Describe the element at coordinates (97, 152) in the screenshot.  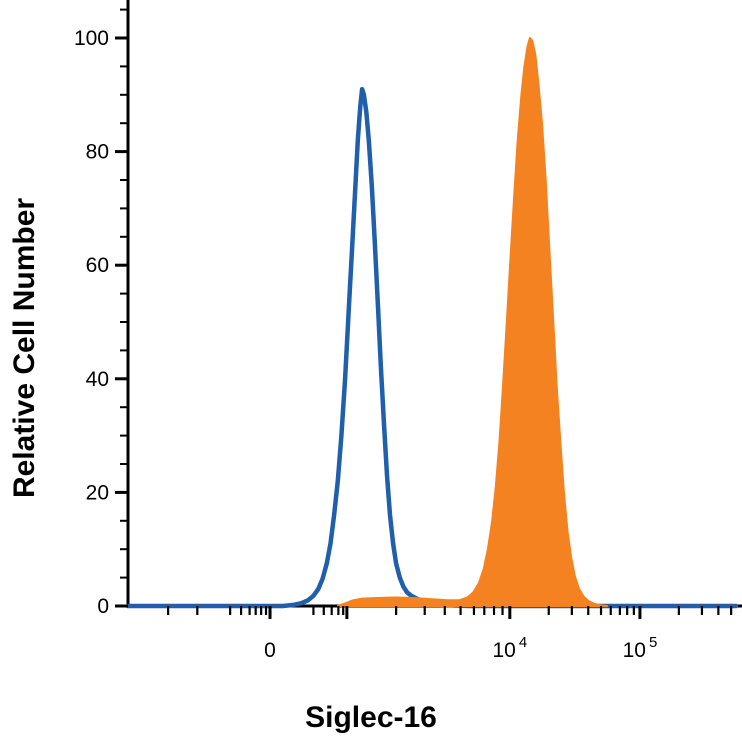
I see `y-tick-label: 80` at that location.